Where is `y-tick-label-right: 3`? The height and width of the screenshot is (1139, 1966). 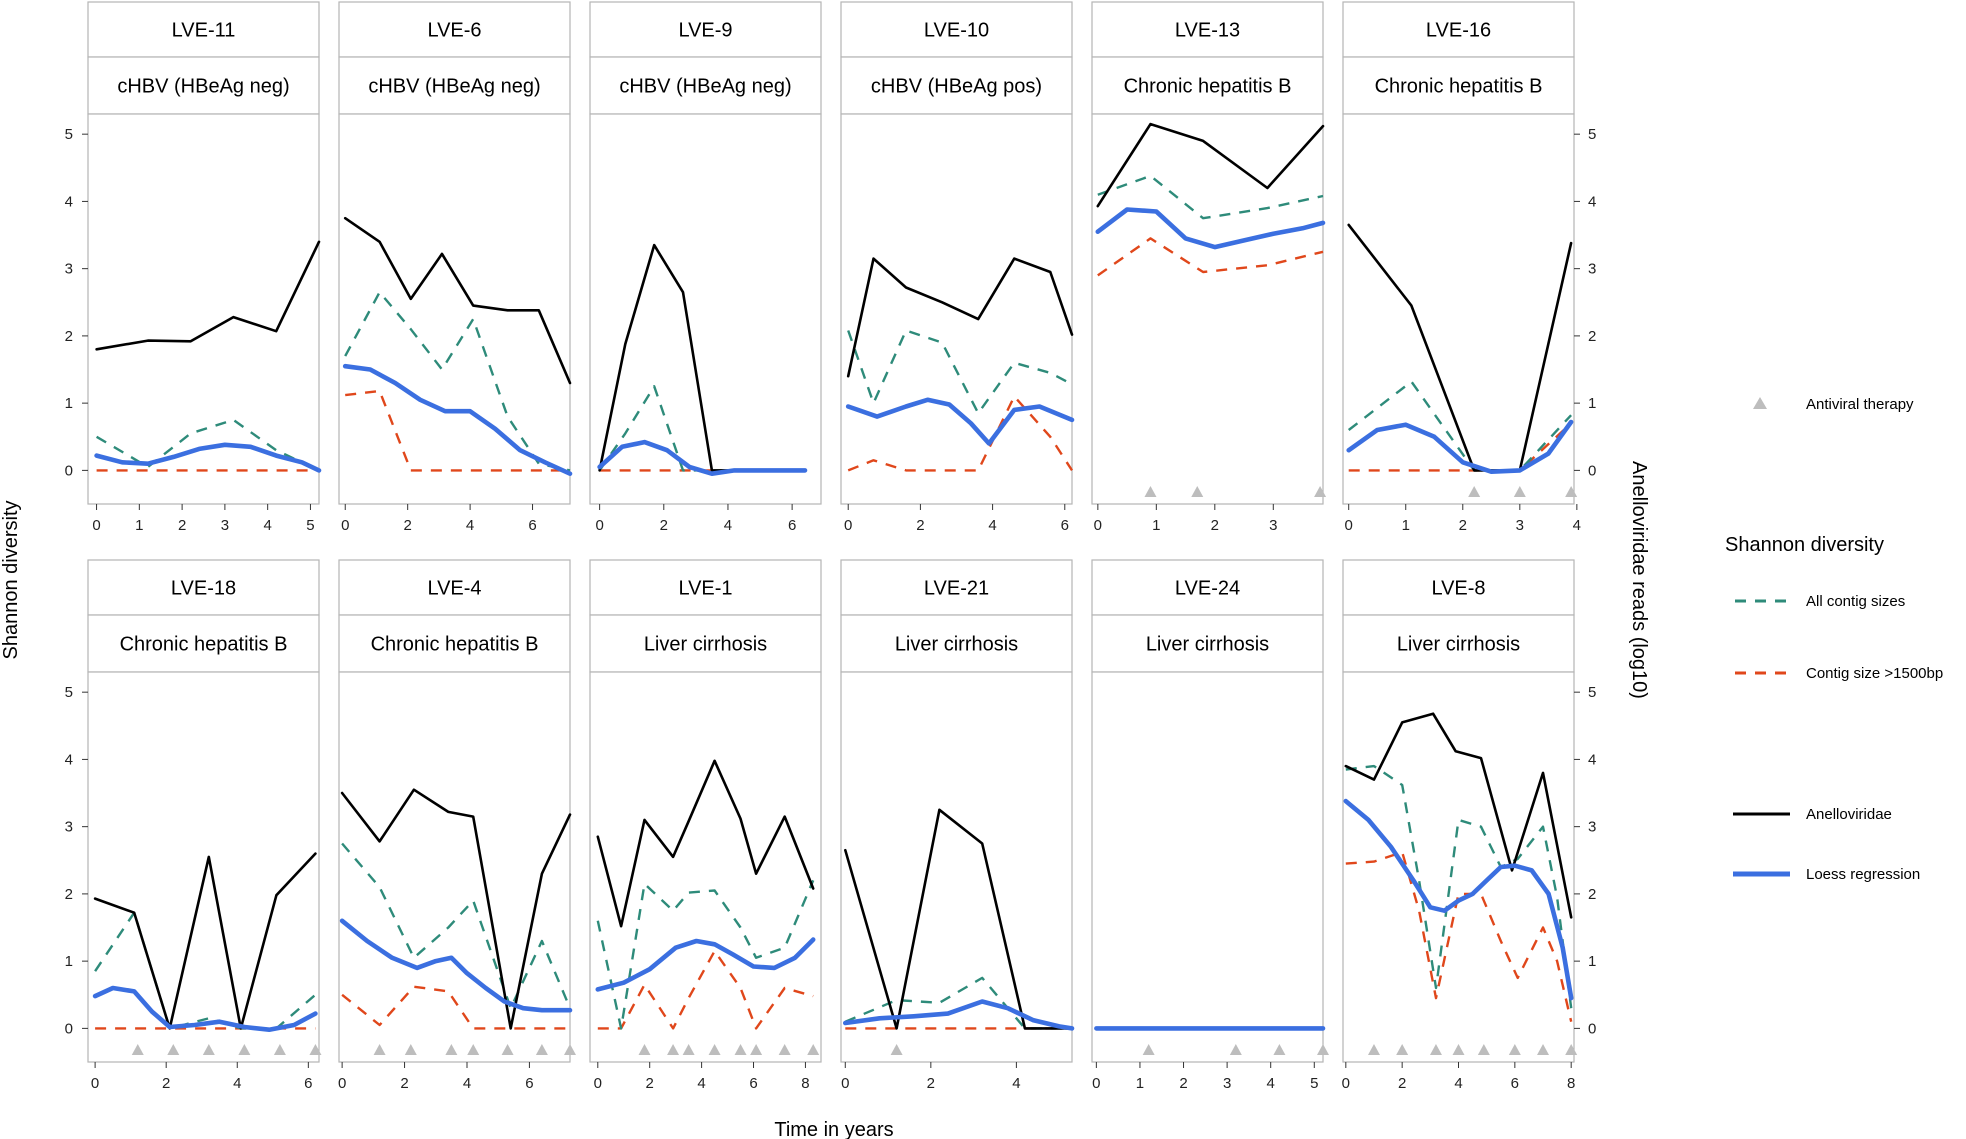 y-tick-label-right: 3 is located at coordinates (1592, 269).